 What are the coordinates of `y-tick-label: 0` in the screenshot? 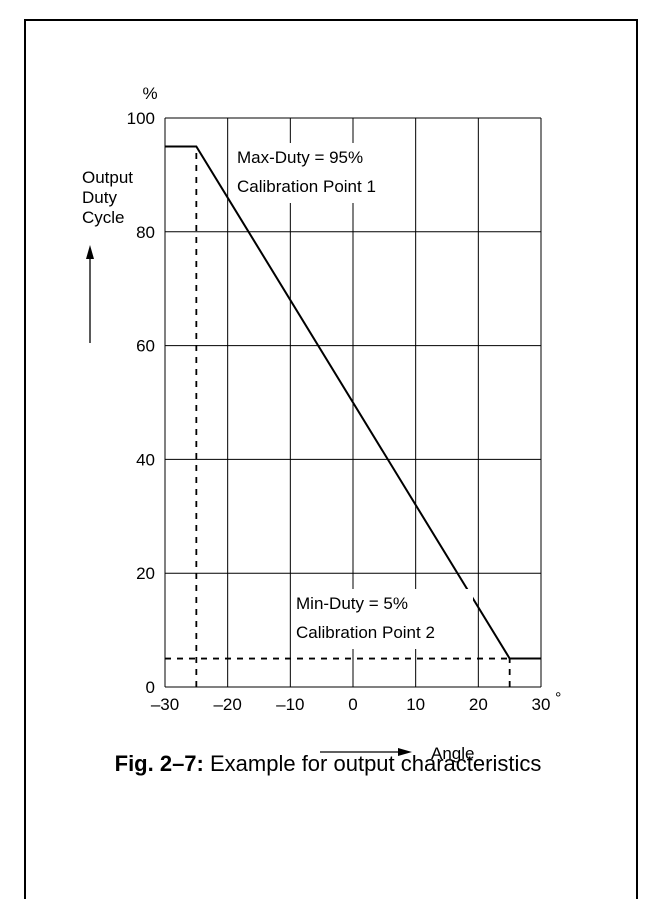 It's located at (150, 687).